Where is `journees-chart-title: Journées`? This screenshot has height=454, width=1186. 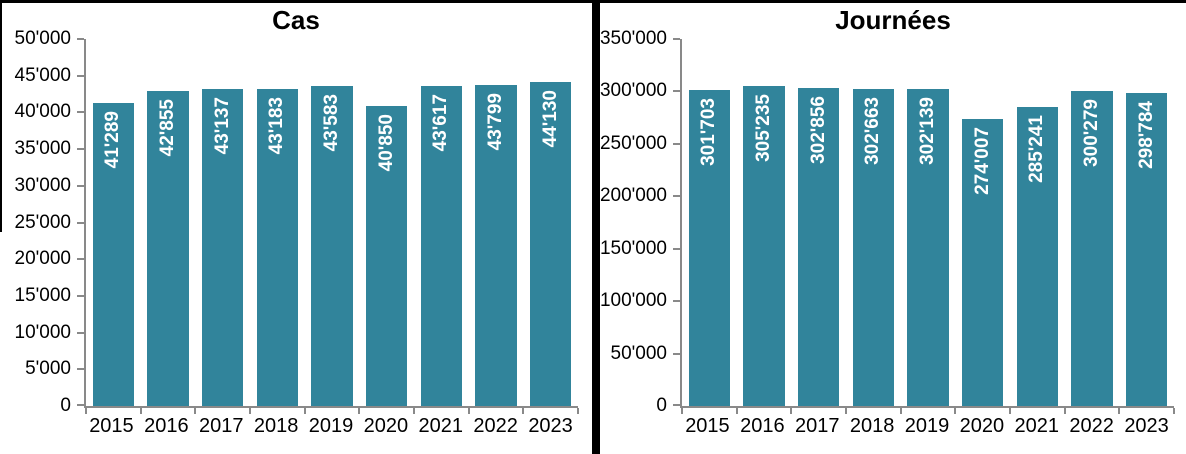 journees-chart-title: Journées is located at coordinates (893, 20).